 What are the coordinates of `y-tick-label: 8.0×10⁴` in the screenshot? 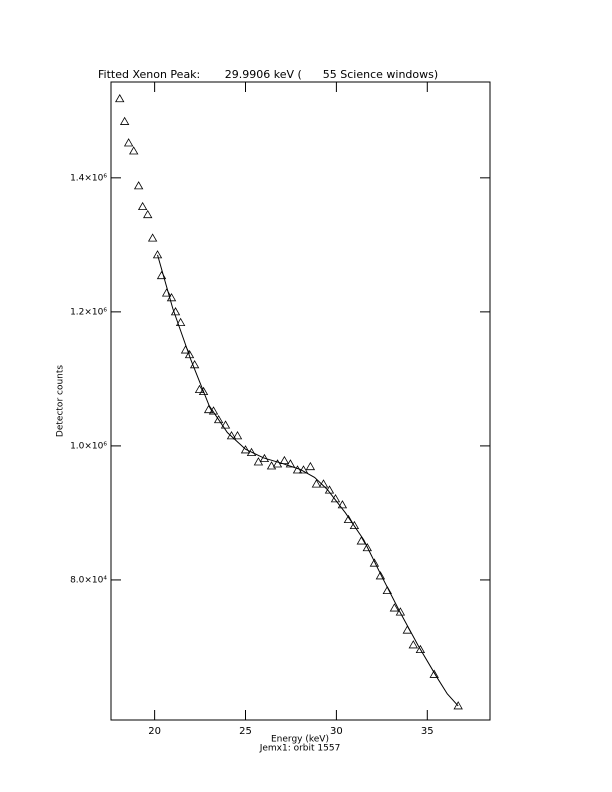 It's located at (88, 580).